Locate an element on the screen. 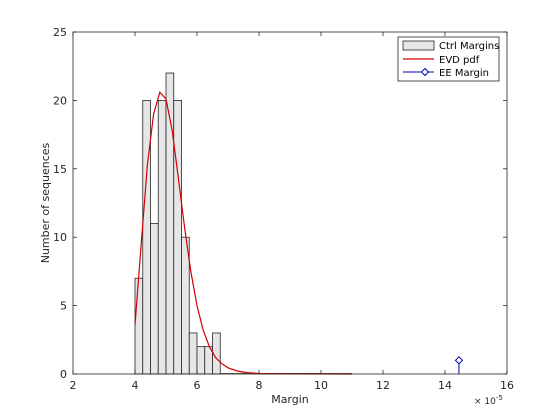 The image size is (560, 420). x-tick-label-12: 12 is located at coordinates (383, 385).